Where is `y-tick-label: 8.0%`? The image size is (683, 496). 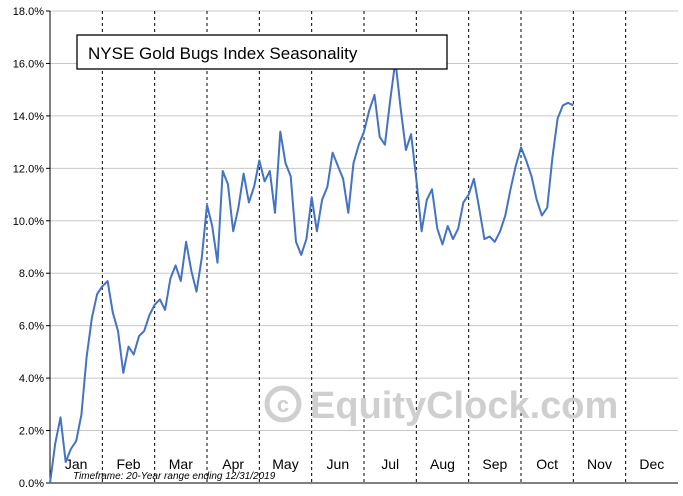 y-tick-label: 8.0% is located at coordinates (31, 274).